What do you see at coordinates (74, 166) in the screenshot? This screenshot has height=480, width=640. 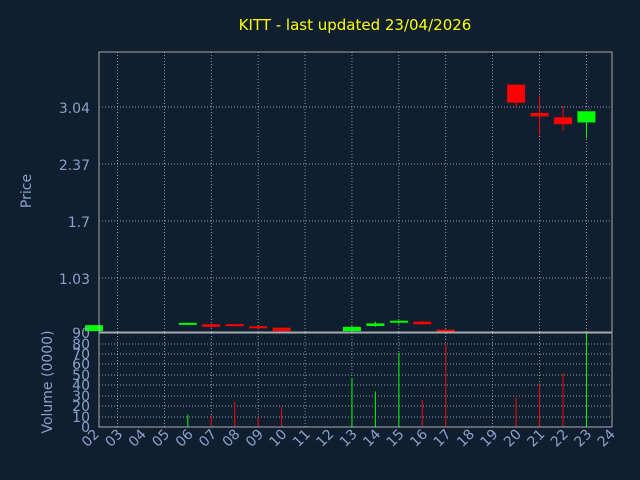 I see `price-tick-label: 2.37` at bounding box center [74, 166].